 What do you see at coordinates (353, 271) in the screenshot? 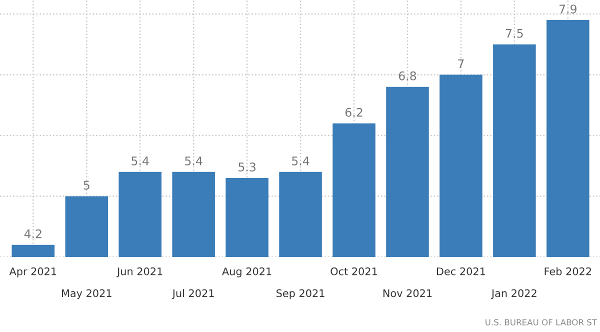
I see `x-tick-label: Oct 2021` at bounding box center [353, 271].